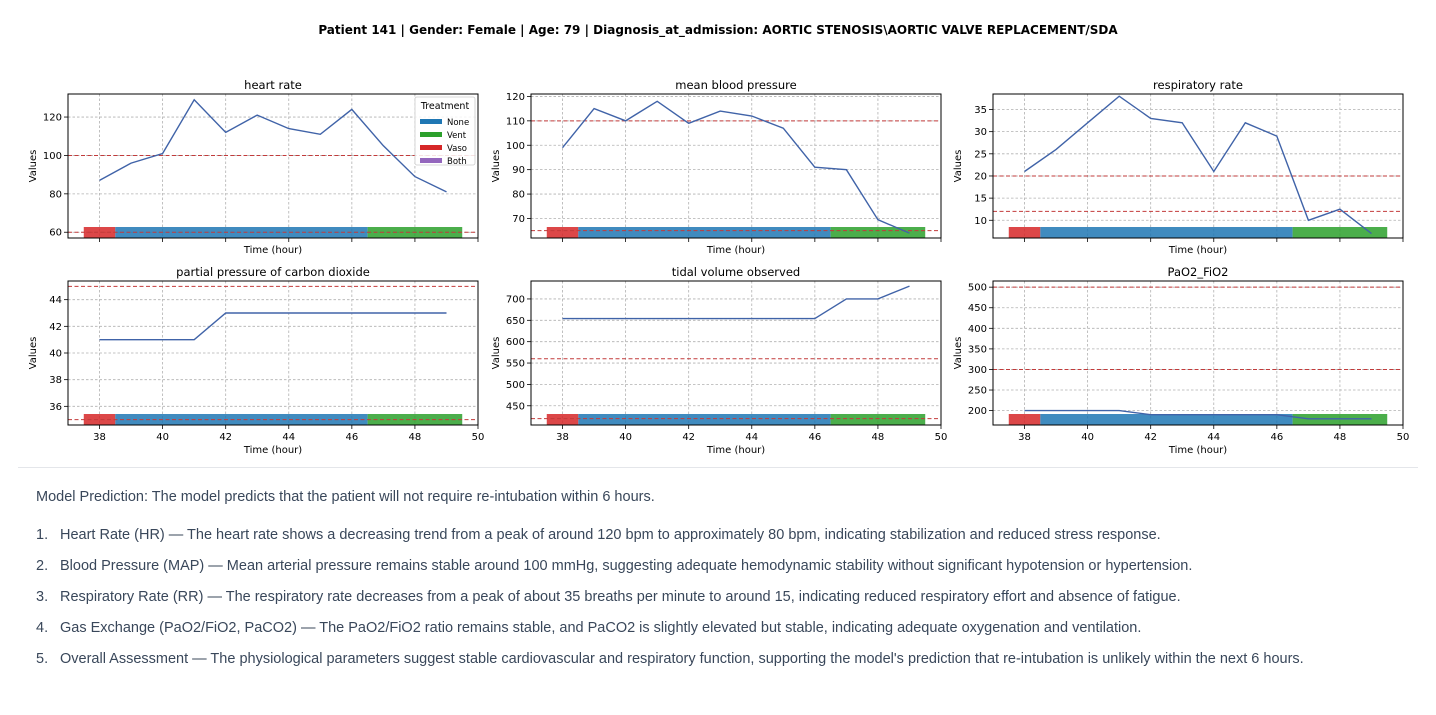 Image resolution: width=1436 pixels, height=715 pixels. What do you see at coordinates (518, 219) in the screenshot?
I see `y-tick-label: 70` at bounding box center [518, 219].